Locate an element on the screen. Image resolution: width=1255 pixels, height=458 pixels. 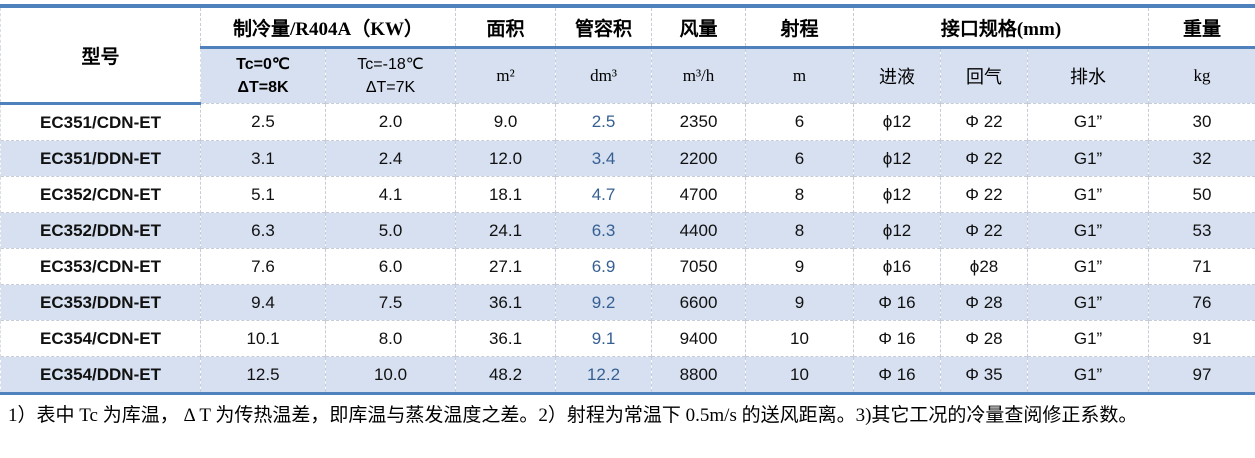
cooling-tc0-cell: 12.5 is located at coordinates (263, 375).